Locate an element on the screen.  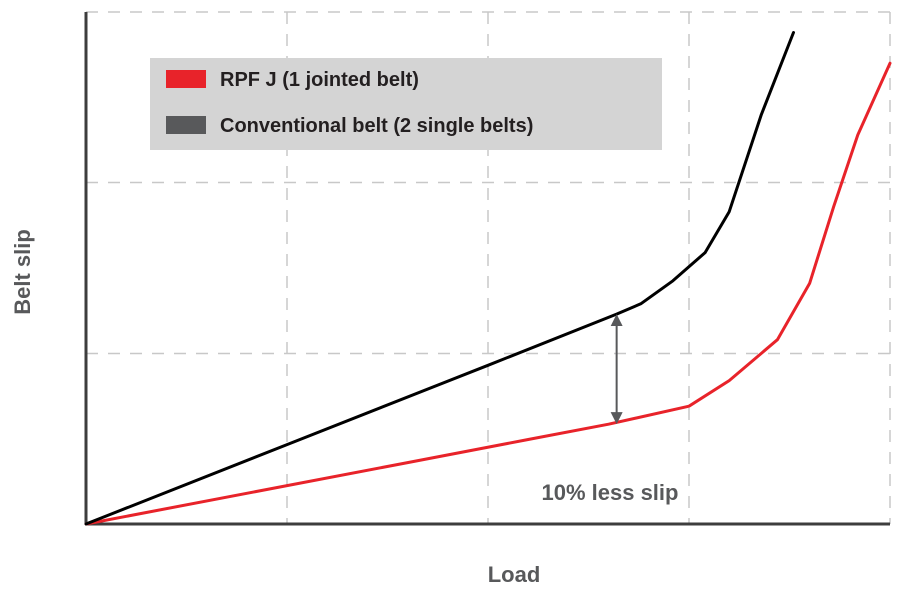
legend-label-rpf: RPF J (1 jointed belt) is located at coordinates (319, 80).